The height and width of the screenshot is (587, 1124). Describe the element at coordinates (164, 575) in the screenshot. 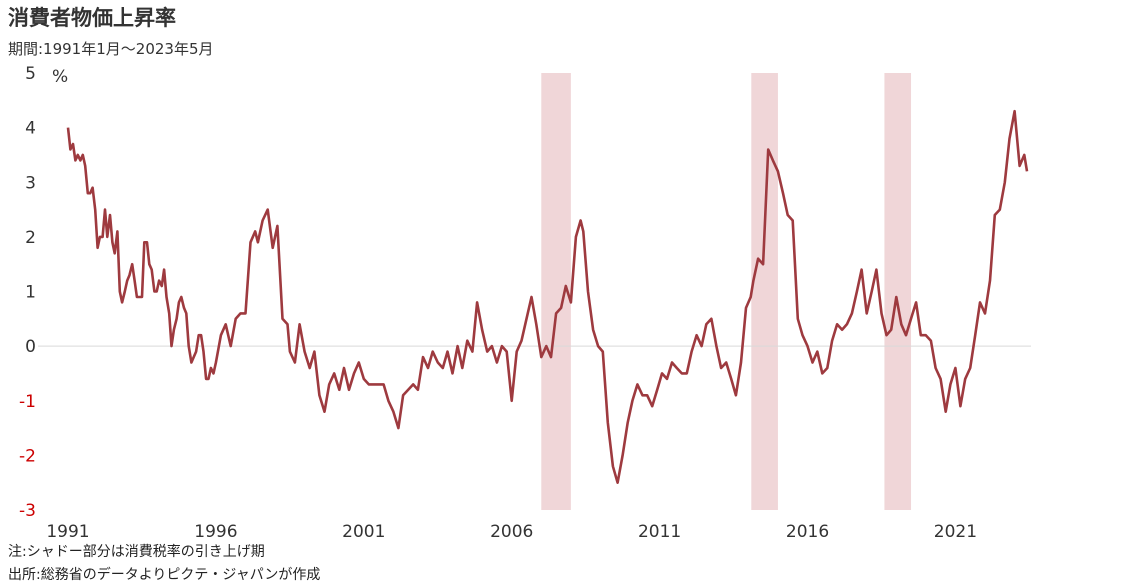

I see `source-note: 出所:総務省のデータよりピクテ・ジャパンが作成` at that location.